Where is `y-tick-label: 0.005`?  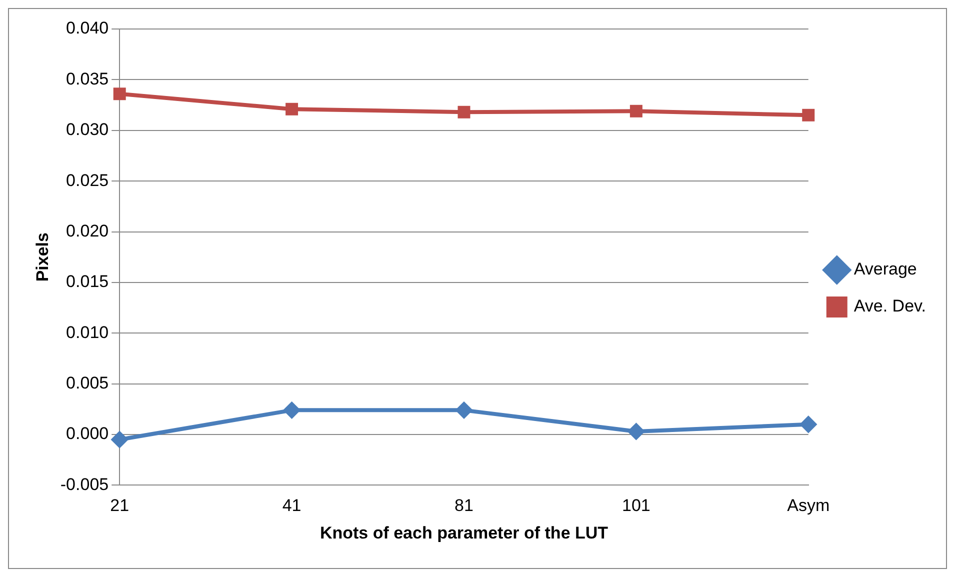 y-tick-label: 0.005 is located at coordinates (87, 383).